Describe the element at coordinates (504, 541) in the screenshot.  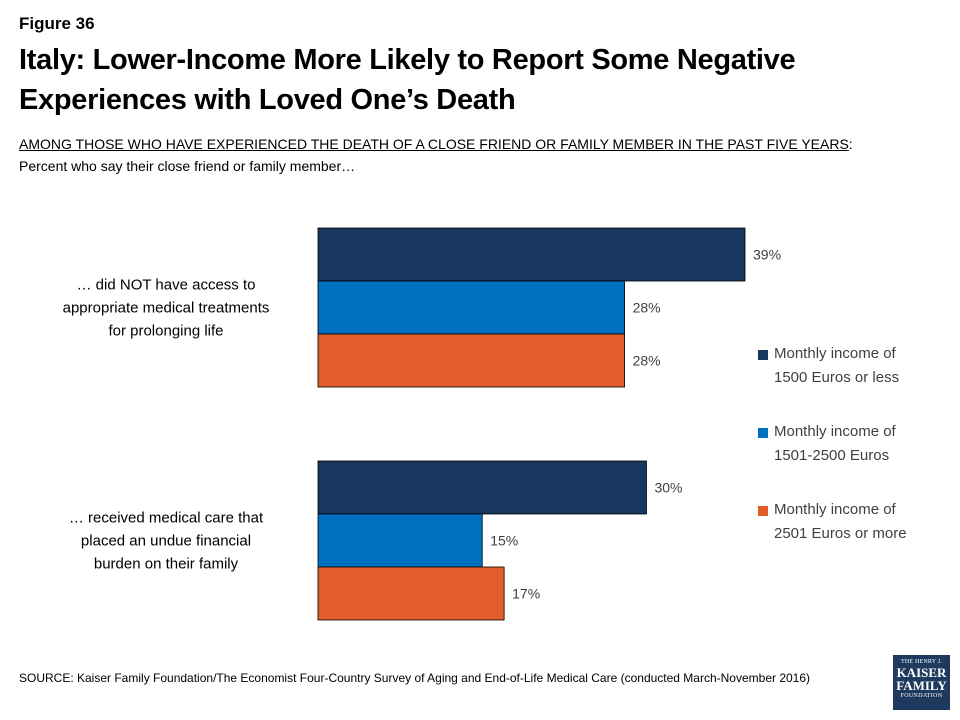
I see `data-label: 15%` at that location.